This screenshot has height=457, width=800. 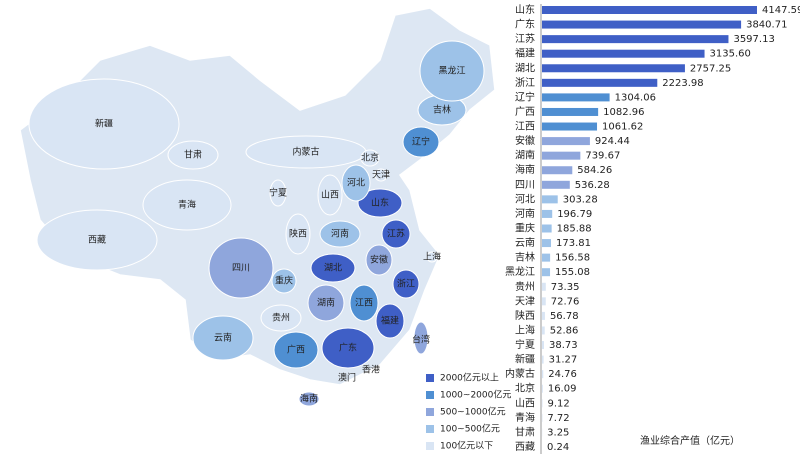 What do you see at coordinates (558, 418) in the screenshot?
I see `value-label: 7.72` at bounding box center [558, 418].